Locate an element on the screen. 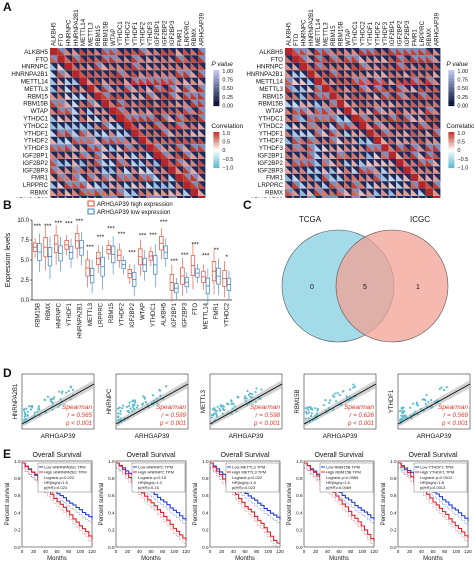  y-tick-label: 7.5 is located at coordinates (25, 241).